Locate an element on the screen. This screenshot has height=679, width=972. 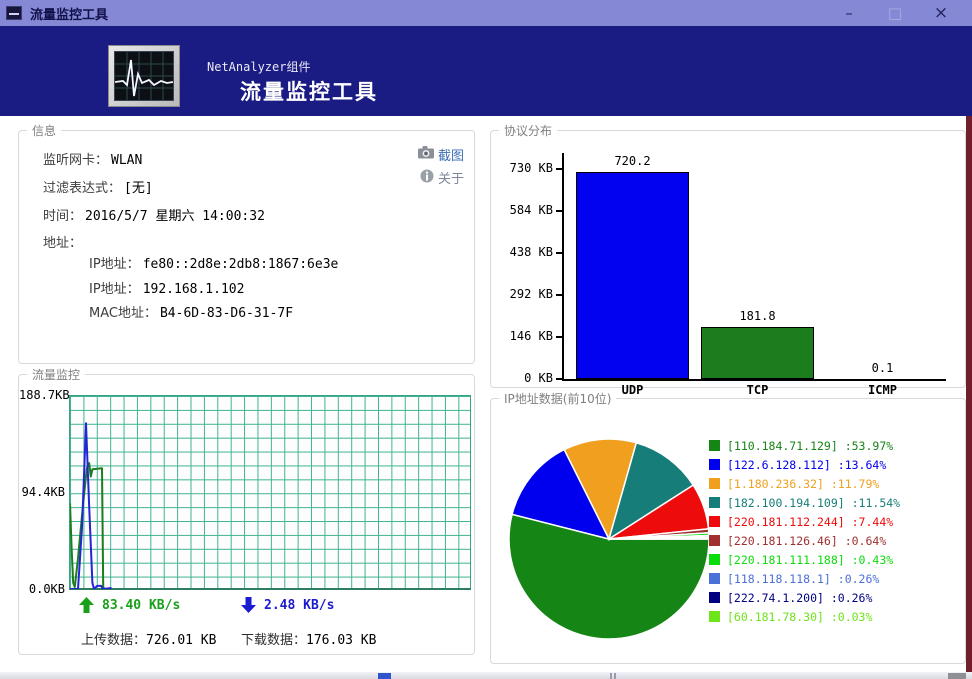
component-label: NetAnalyzer组件 is located at coordinates (259, 67).